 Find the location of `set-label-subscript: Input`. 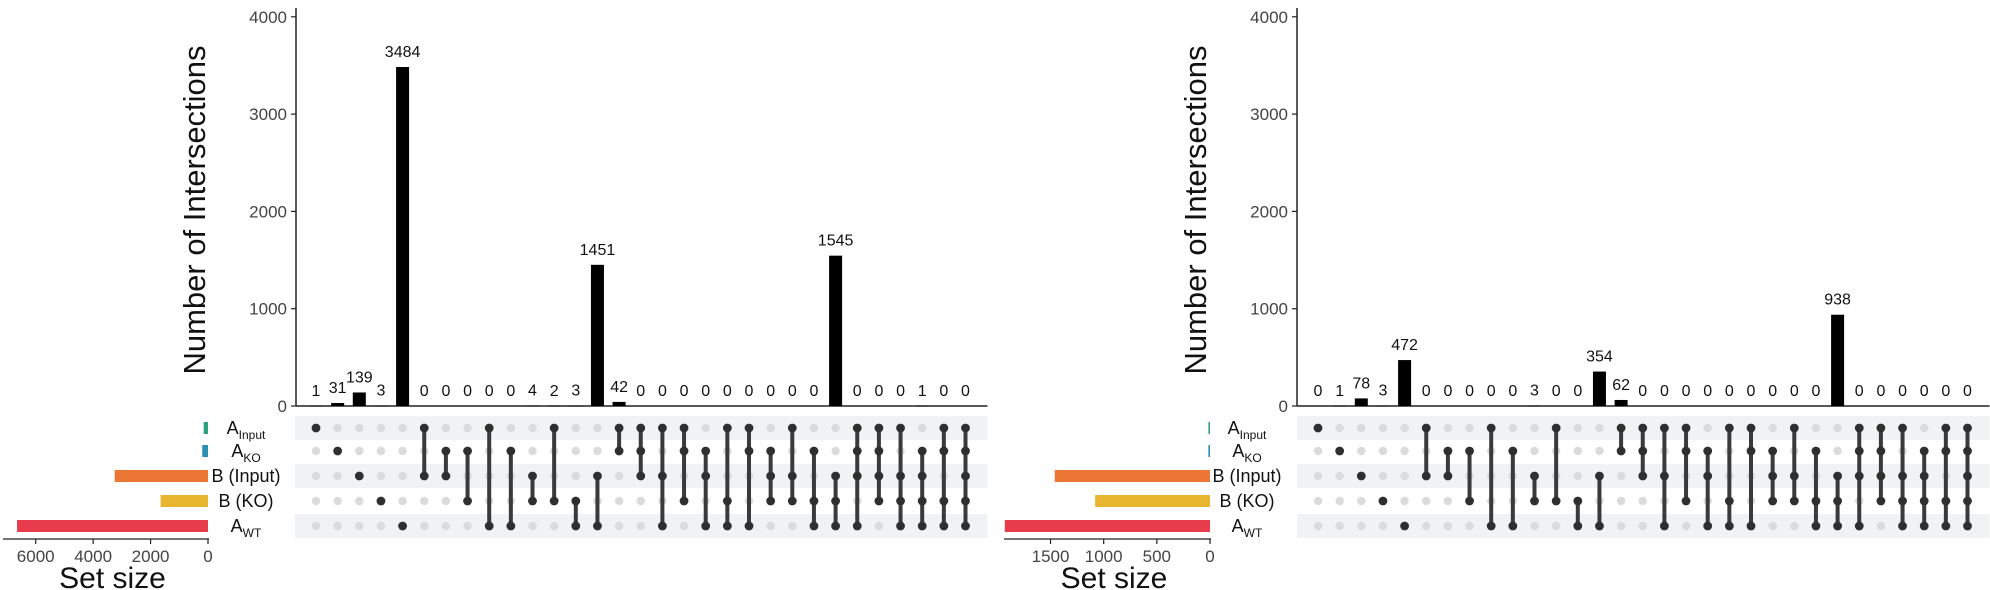

set-label-subscript: Input is located at coordinates (1253, 435).